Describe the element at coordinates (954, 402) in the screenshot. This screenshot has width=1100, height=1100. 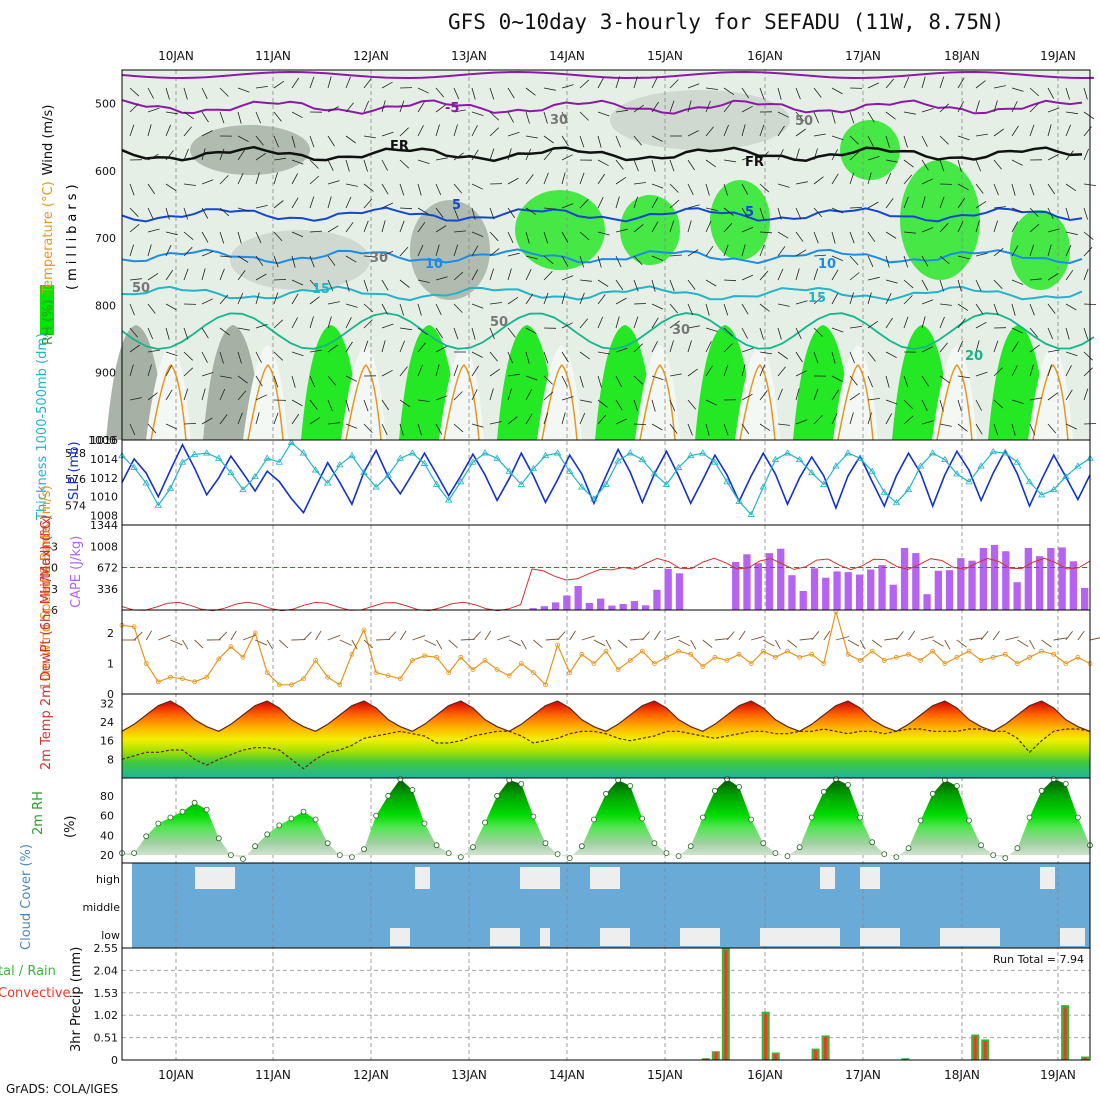
I see `warm-isotherm` at that location.